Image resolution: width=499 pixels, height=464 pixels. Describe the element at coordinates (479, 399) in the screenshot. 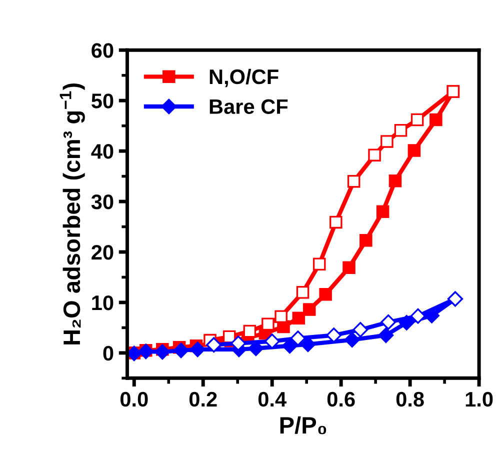

I see `x-tick-label: 1.0` at that location.